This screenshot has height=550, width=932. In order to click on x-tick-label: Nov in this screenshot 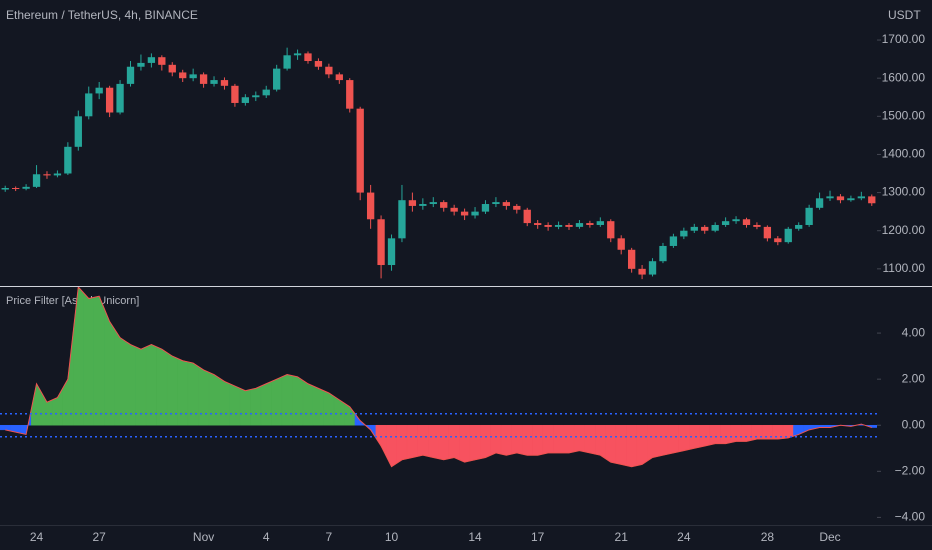, I will do `click(203, 537)`.